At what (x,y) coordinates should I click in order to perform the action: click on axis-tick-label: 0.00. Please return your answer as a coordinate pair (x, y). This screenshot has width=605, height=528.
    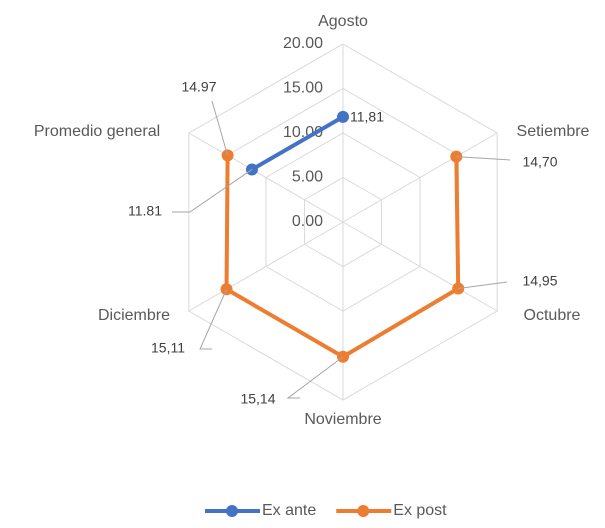
    Looking at the image, I should click on (307, 221).